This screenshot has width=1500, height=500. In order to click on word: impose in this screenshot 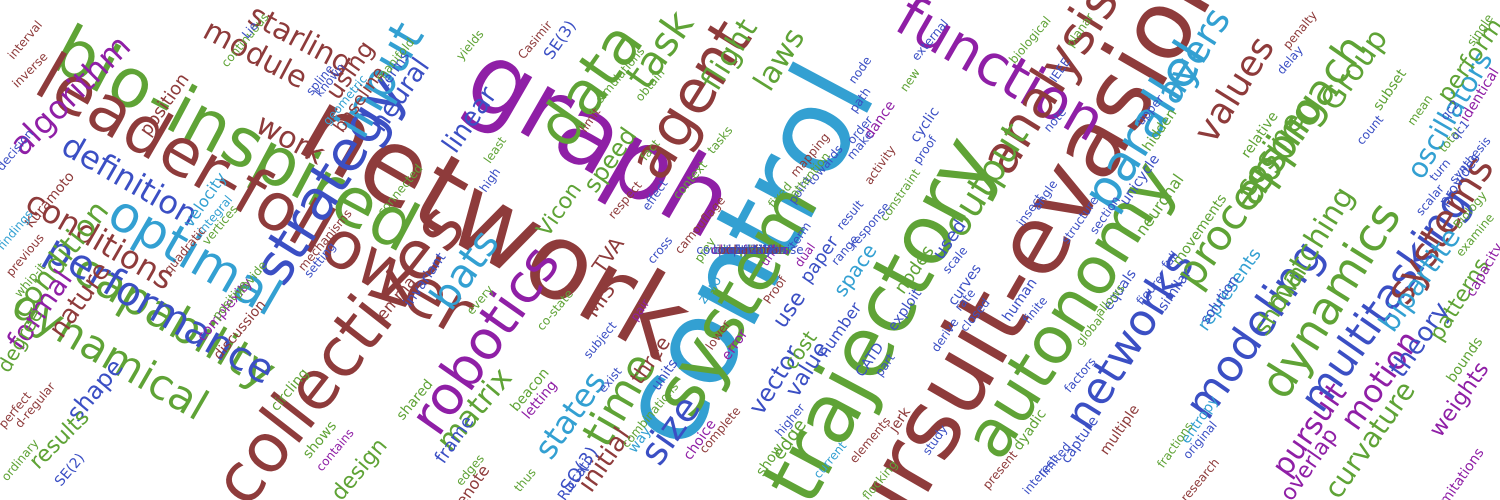, I will do `click(750, 250)`.